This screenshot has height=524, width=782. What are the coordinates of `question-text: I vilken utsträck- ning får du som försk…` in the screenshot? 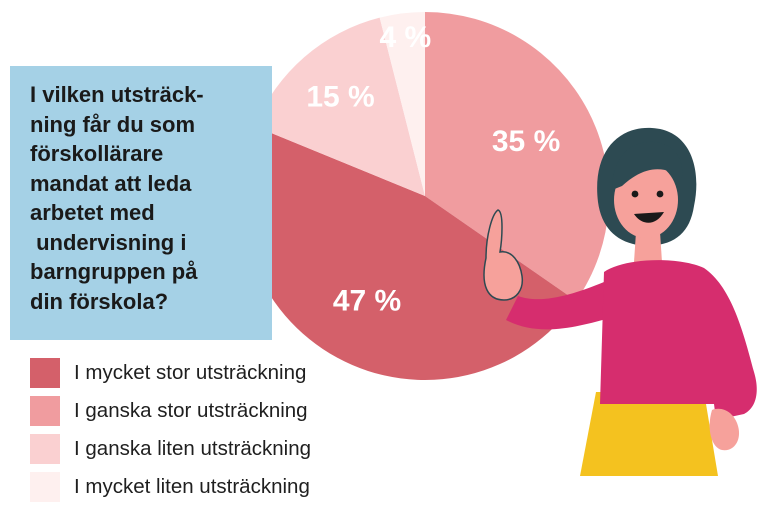 It's located at (117, 198).